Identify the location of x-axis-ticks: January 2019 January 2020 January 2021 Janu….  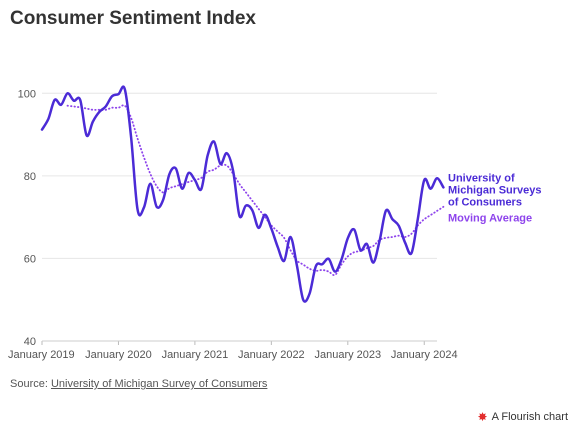
(233, 351).